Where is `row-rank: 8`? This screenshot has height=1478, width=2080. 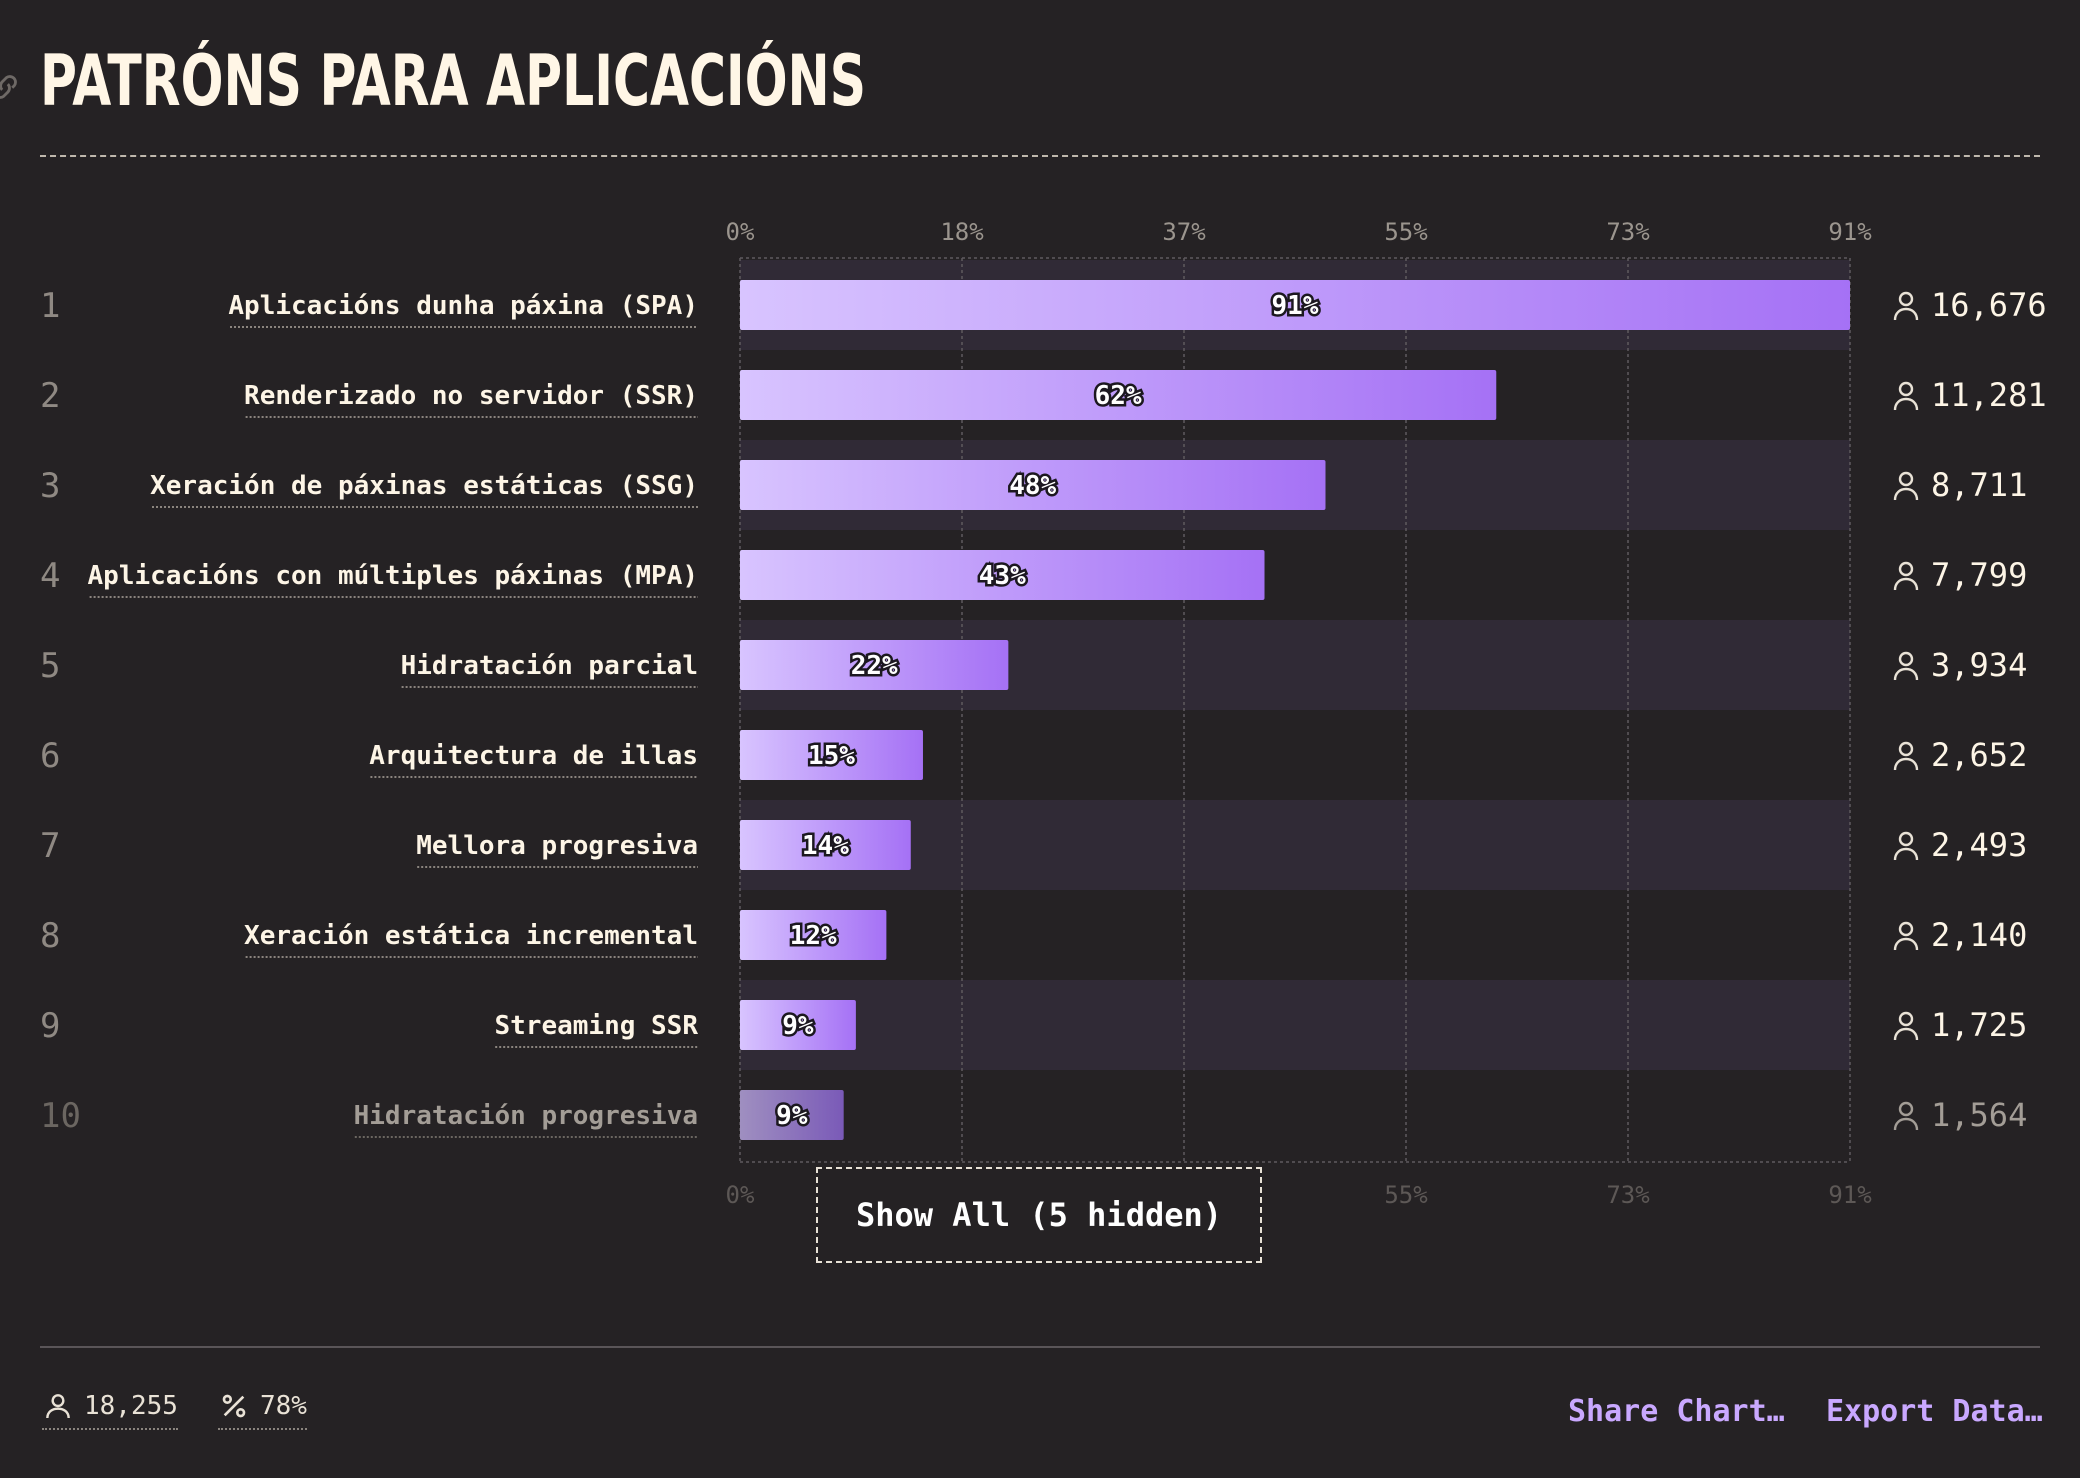 row-rank: 8 is located at coordinates (50, 936).